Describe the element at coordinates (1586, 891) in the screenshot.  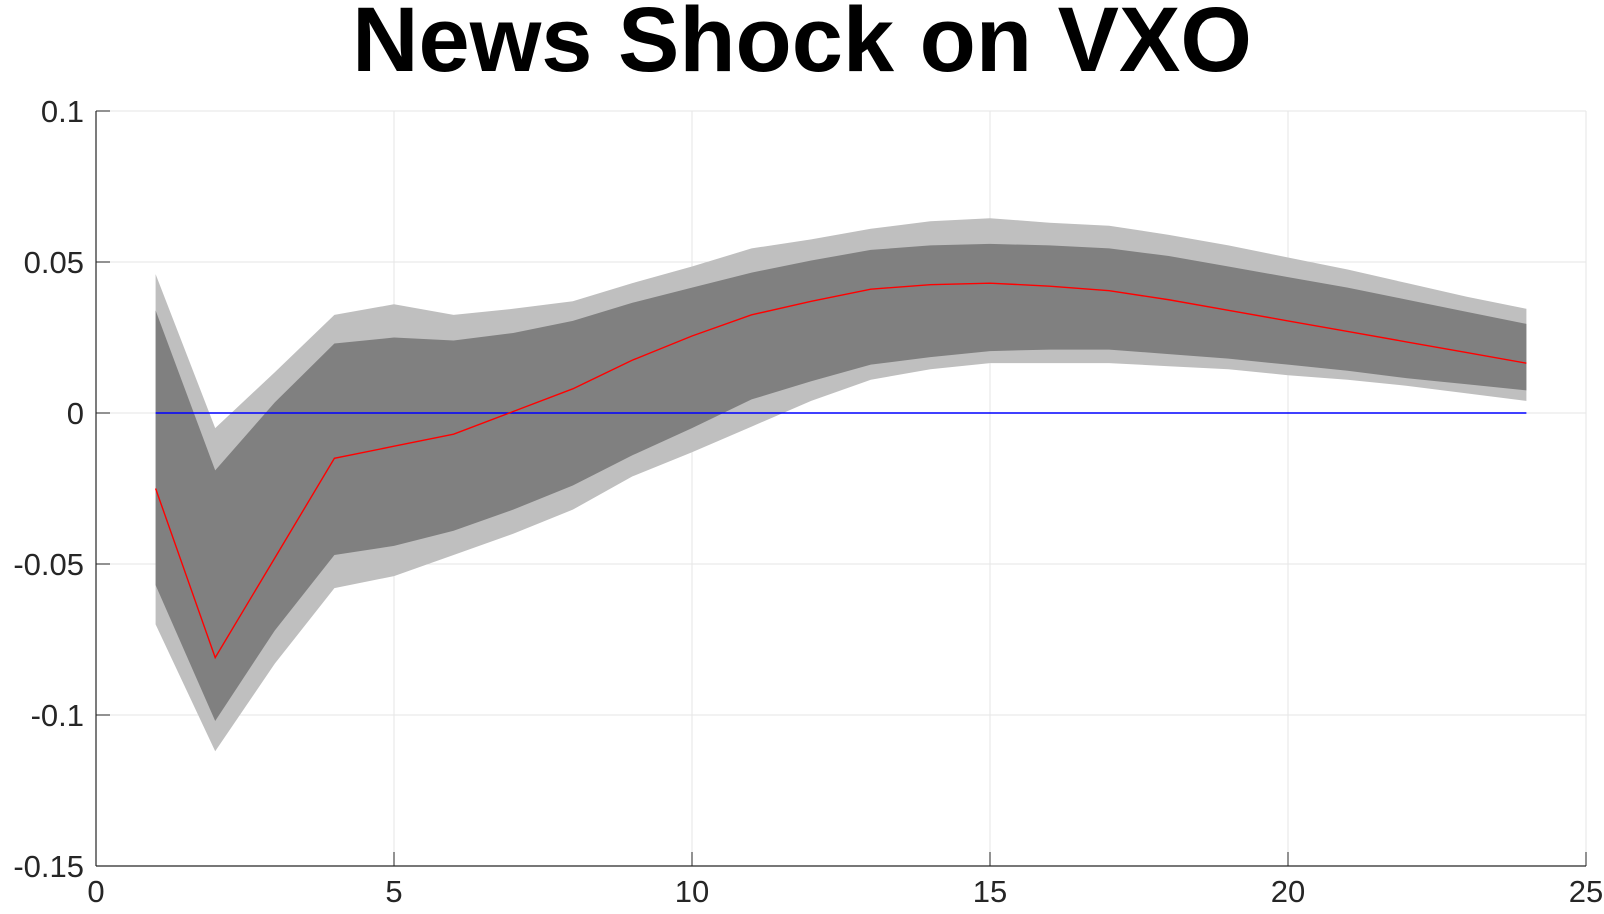
I see `x-tick-label: 25` at that location.